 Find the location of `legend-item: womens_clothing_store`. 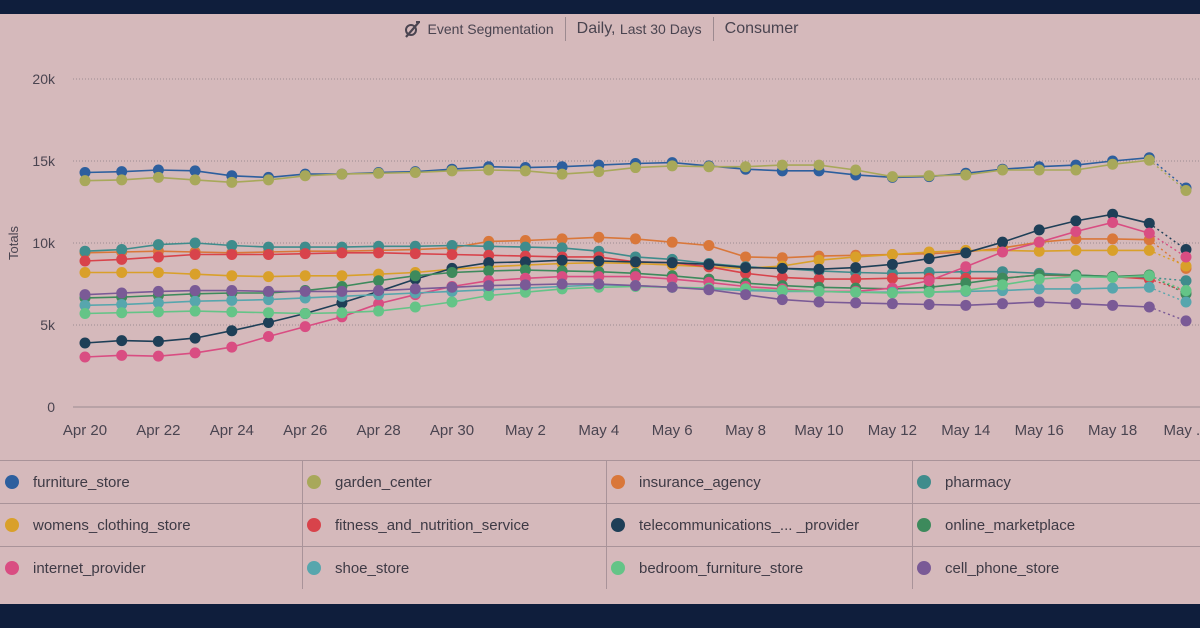

legend-item: womens_clothing_store is located at coordinates (151, 524).